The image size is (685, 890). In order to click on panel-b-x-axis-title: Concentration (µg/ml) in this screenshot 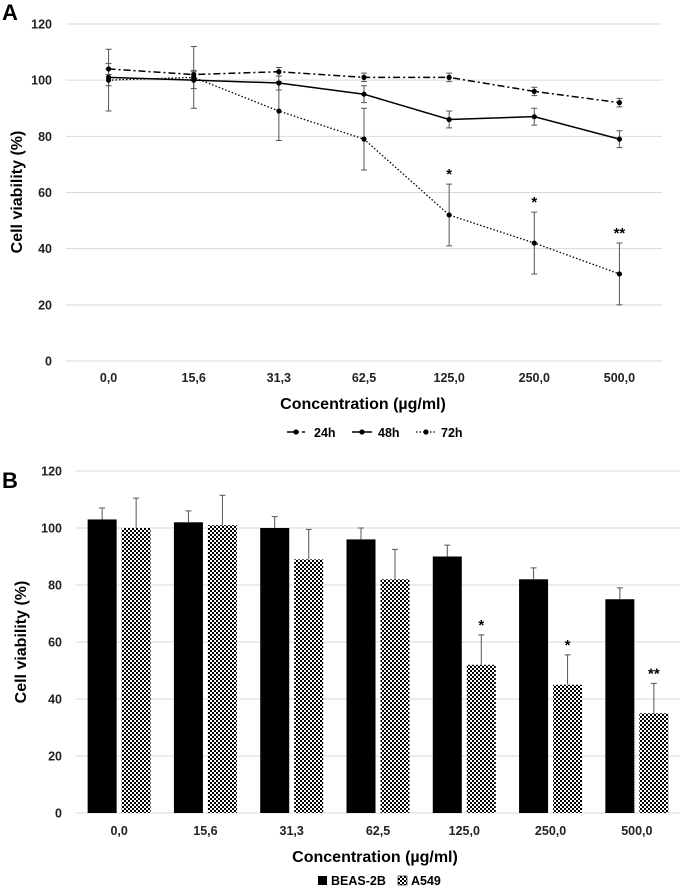, I will do `click(375, 857)`.